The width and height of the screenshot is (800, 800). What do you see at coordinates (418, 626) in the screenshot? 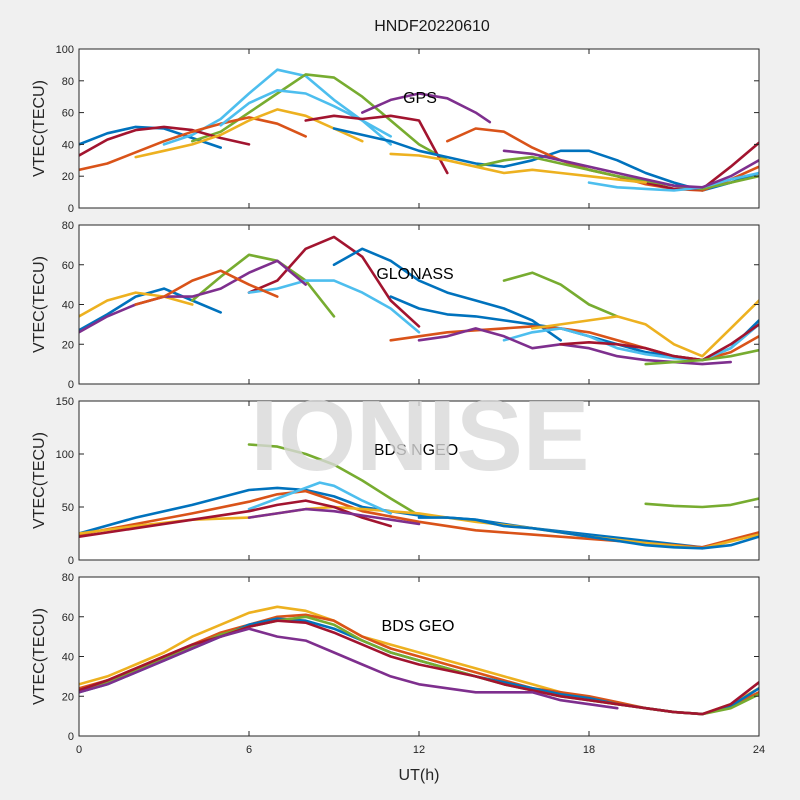
I see `panel-annotation: BDS GEO` at bounding box center [418, 626].